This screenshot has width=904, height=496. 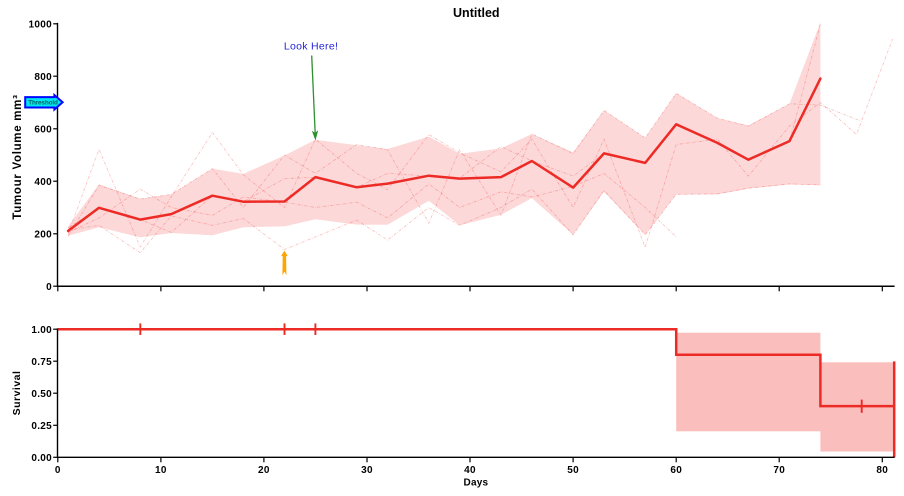 I want to click on svg-text: 40, so click(x=470, y=470).